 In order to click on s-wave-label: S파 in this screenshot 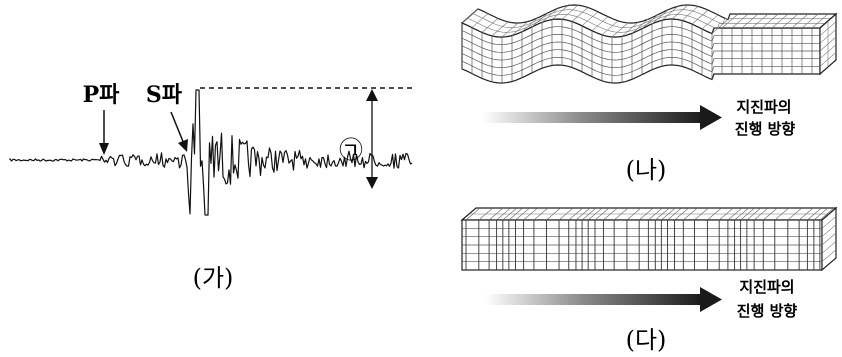, I will do `click(164, 95)`.